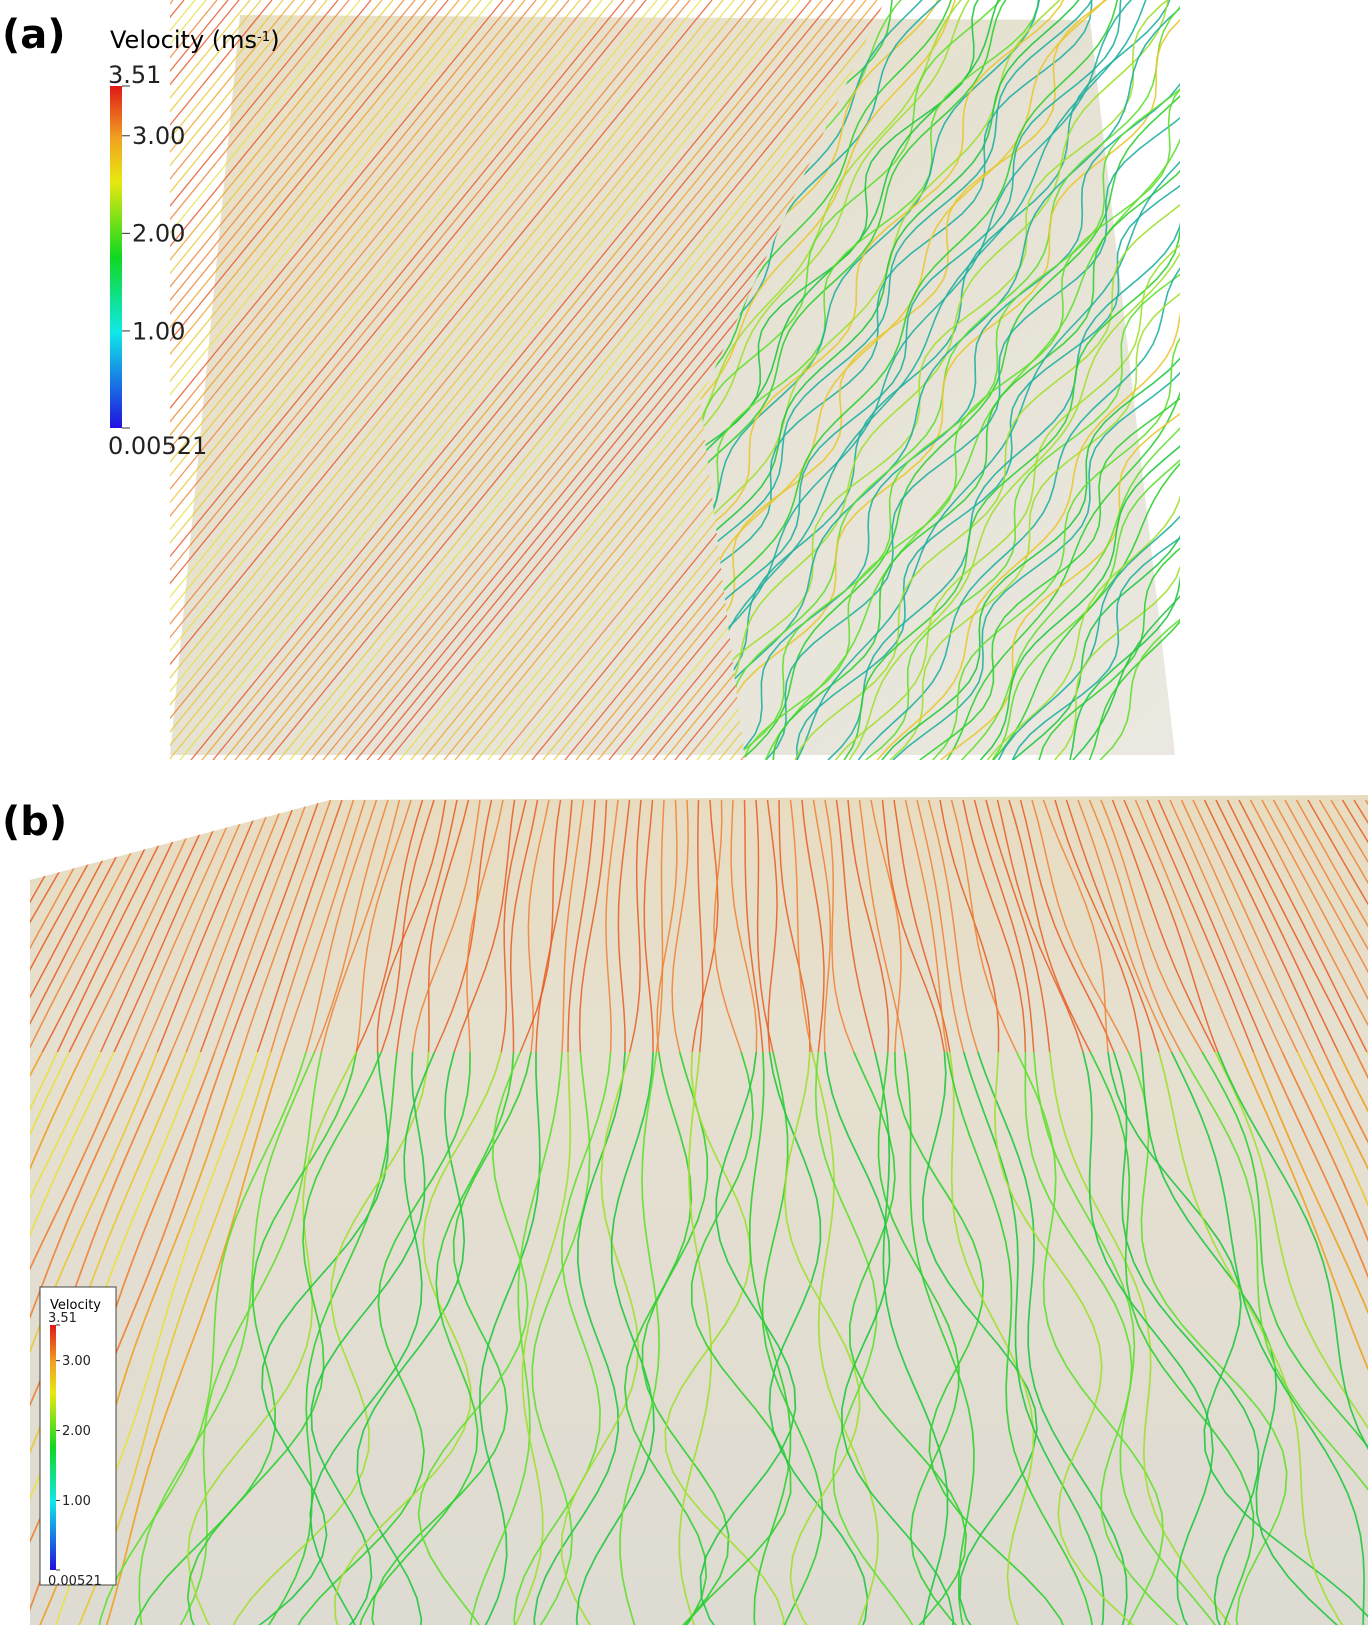  Describe the element at coordinates (76, 1501) in the screenshot. I see `tick-label: 1.00` at that location.